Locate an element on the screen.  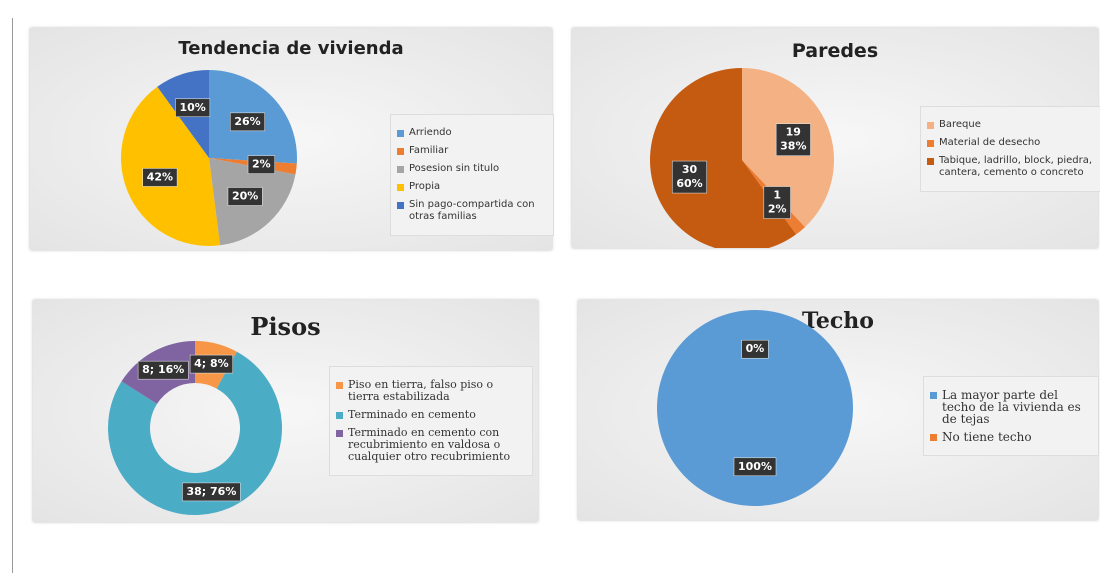
legend-item: No tiene techo is located at coordinates (1011, 437).